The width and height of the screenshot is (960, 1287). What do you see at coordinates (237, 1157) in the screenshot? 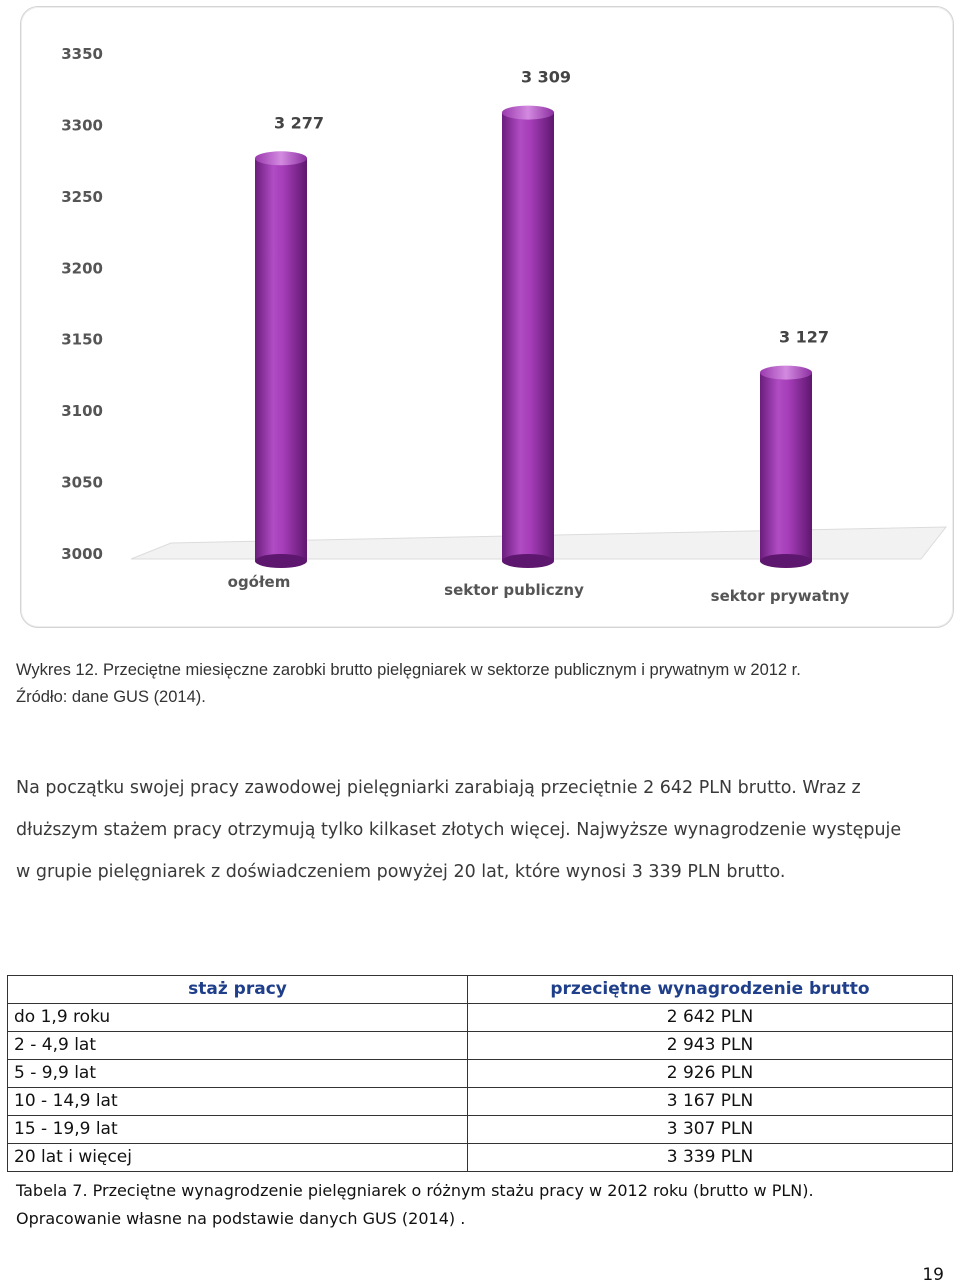
I see `table-cell-experience: 20 lat i więcej` at bounding box center [237, 1157].